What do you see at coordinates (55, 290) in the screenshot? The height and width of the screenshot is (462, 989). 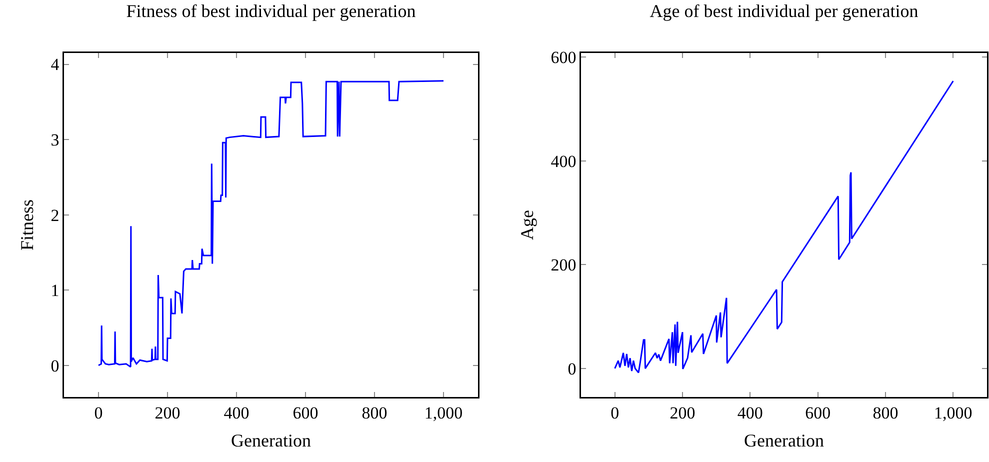 I see `y-tick-label: 1` at bounding box center [55, 290].